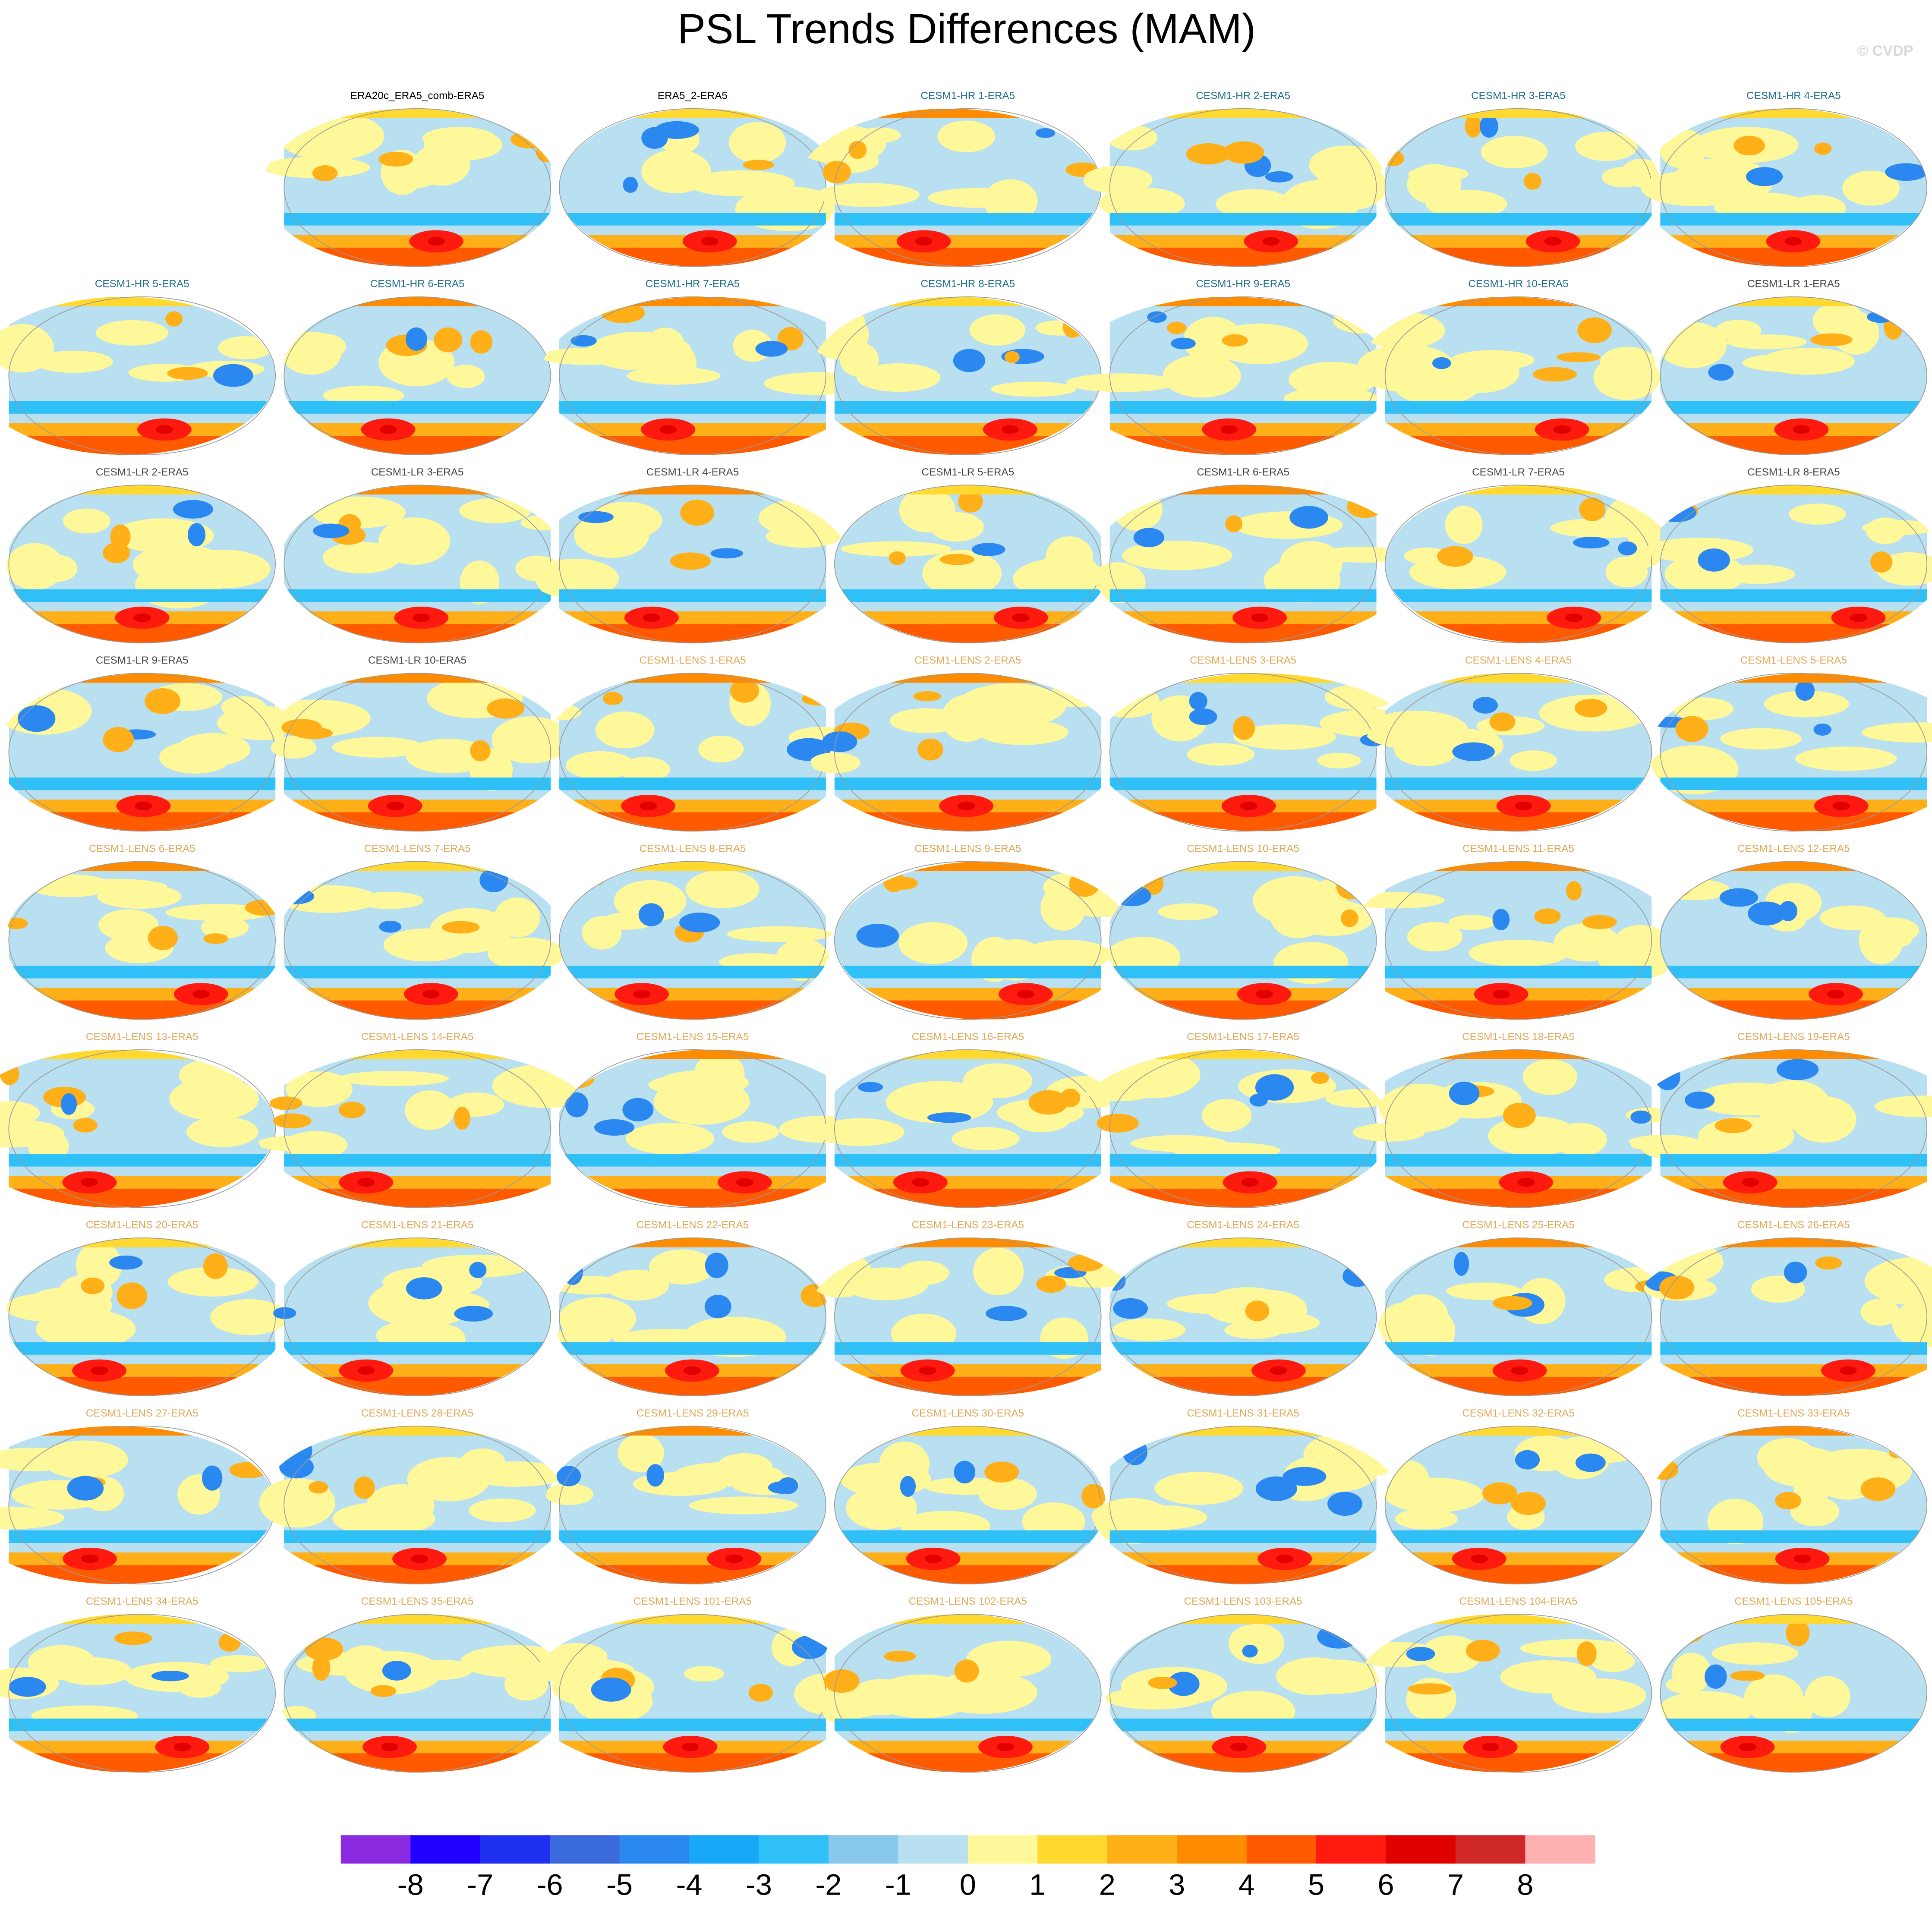 The image size is (1932, 1908). I want to click on panel-title: CESM1-HR 6-ERA5, so click(418, 284).